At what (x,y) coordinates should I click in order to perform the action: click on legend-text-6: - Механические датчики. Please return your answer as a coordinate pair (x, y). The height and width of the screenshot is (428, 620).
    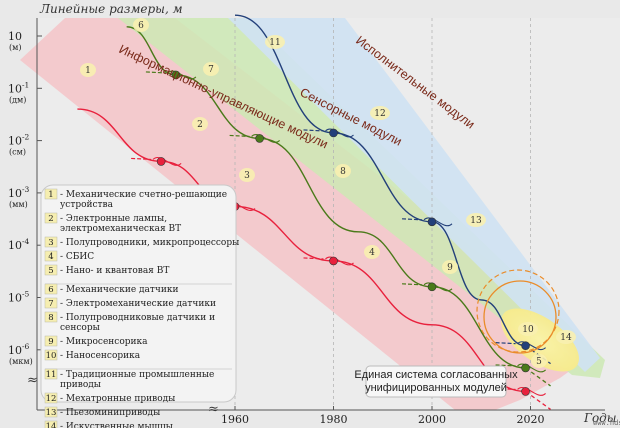
    Looking at the image, I should click on (119, 290).